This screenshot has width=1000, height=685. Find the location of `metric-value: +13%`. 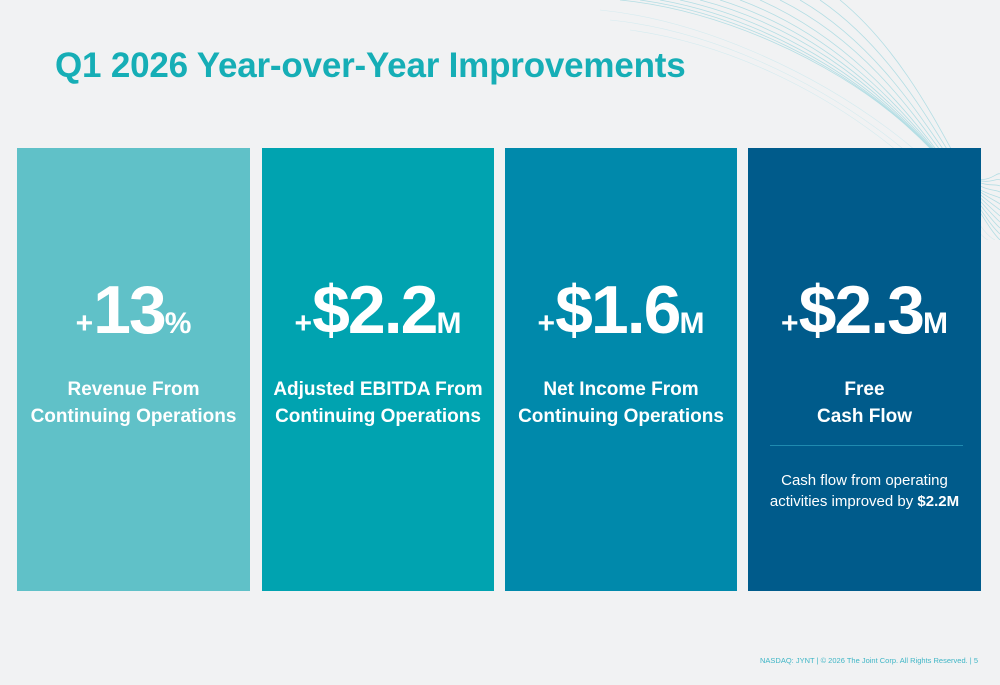

metric-value: +13% is located at coordinates (133, 310).